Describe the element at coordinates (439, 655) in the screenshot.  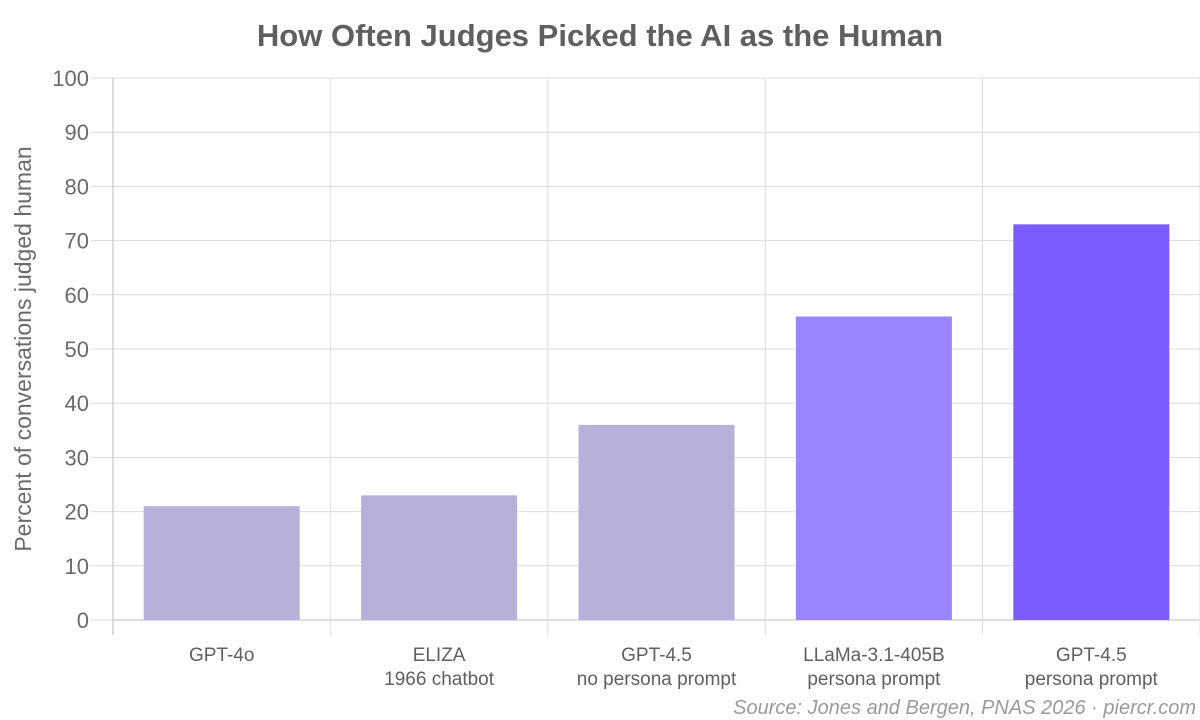
I see `x-tick-label: ELIZA` at that location.